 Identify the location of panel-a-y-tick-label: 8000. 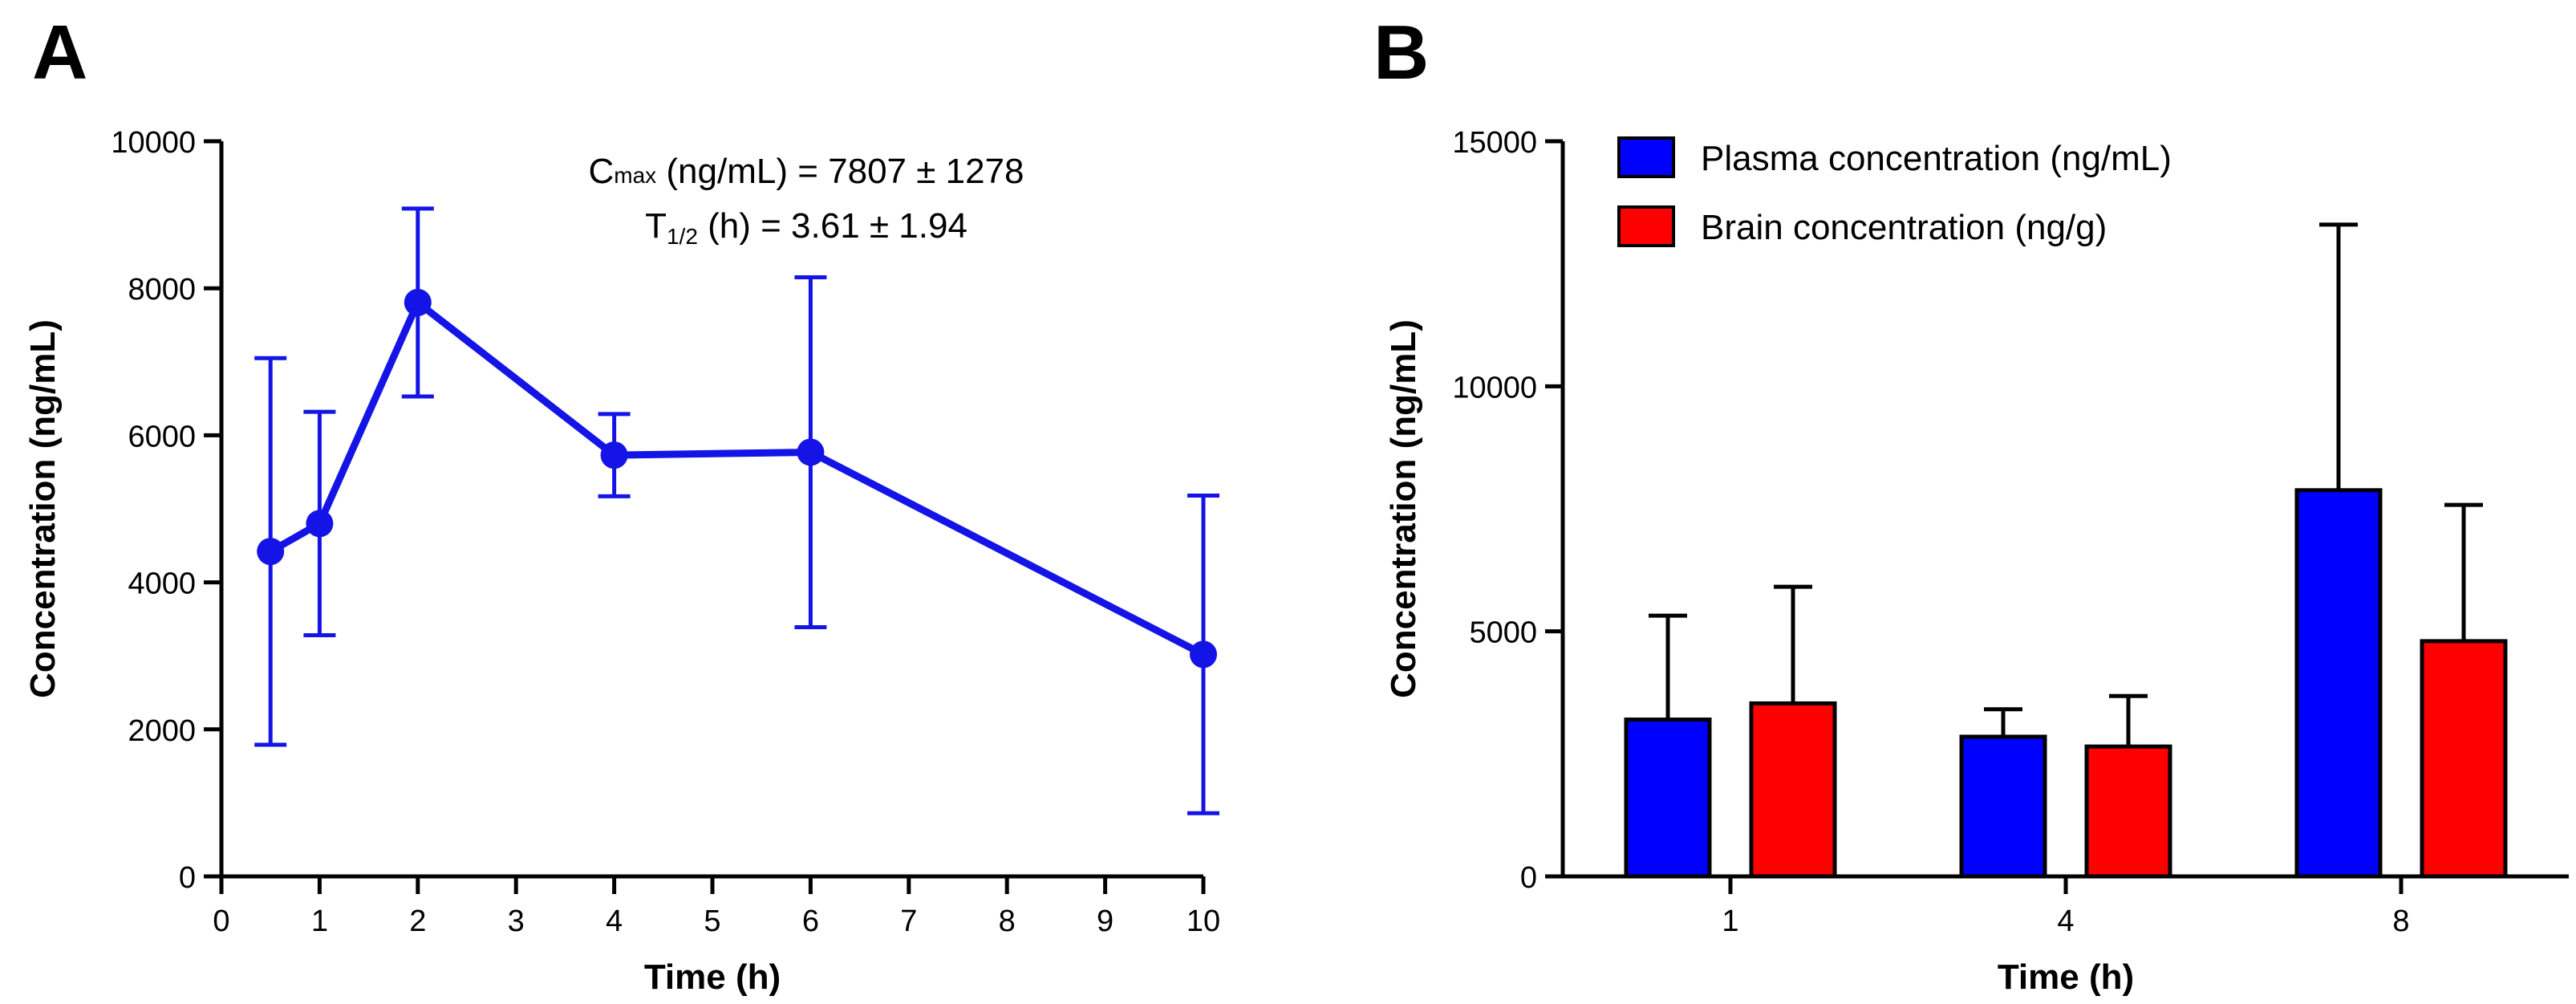
(162, 290).